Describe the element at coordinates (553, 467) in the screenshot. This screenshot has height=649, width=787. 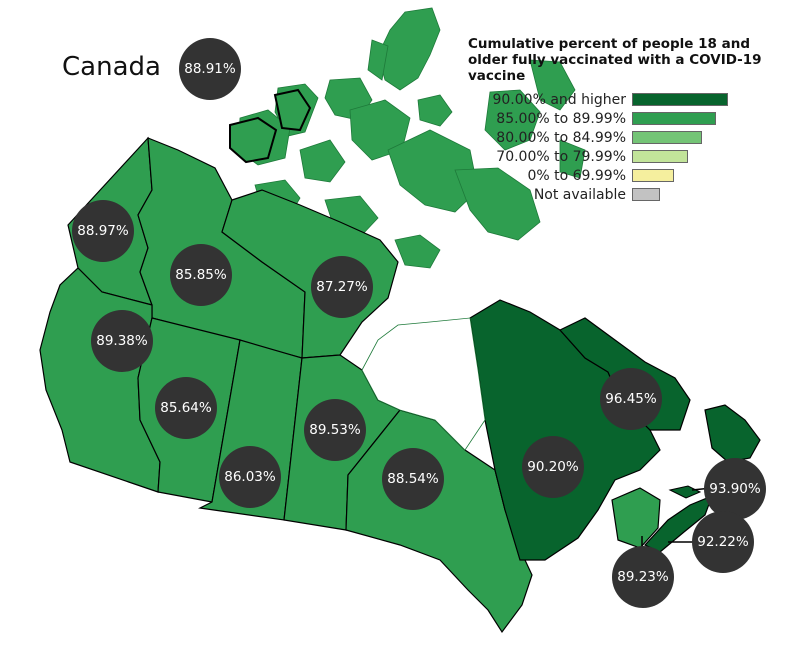
I see `region-badge-quebec: 90.20%` at that location.